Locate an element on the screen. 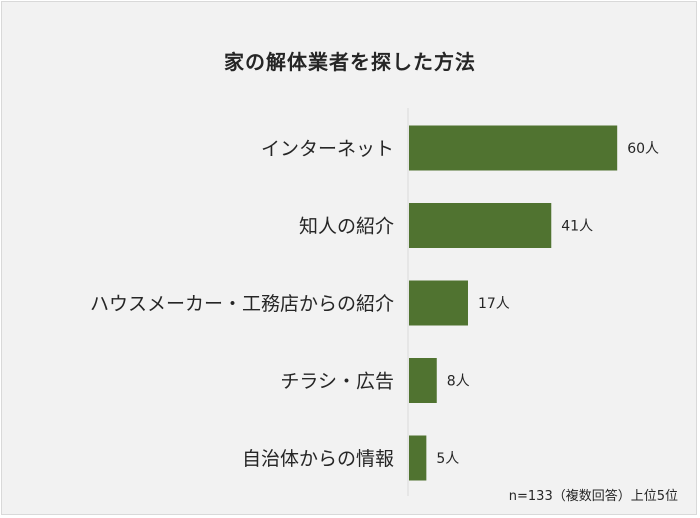 The image size is (700, 518). chart-title: 家の解体業者を探した方法 is located at coordinates (350, 62).